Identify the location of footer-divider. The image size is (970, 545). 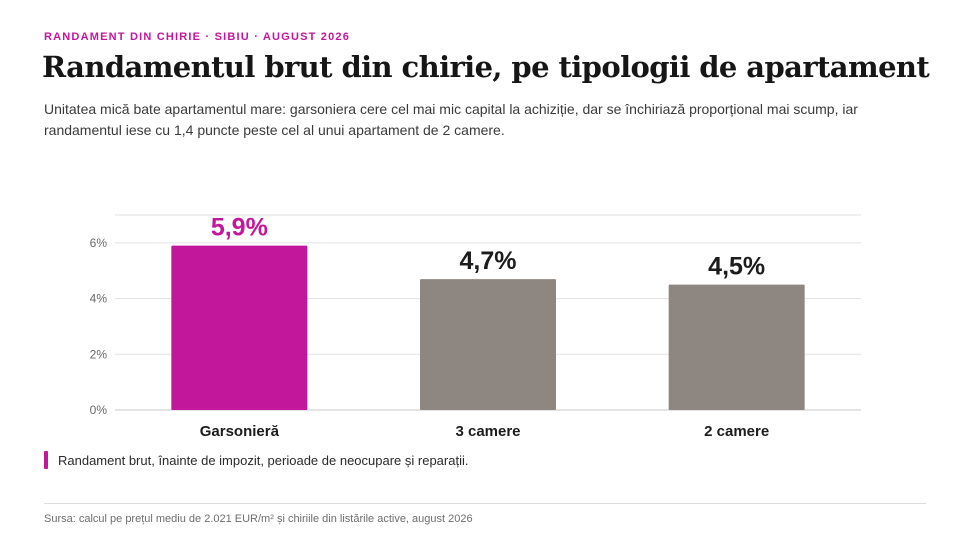
(485, 503).